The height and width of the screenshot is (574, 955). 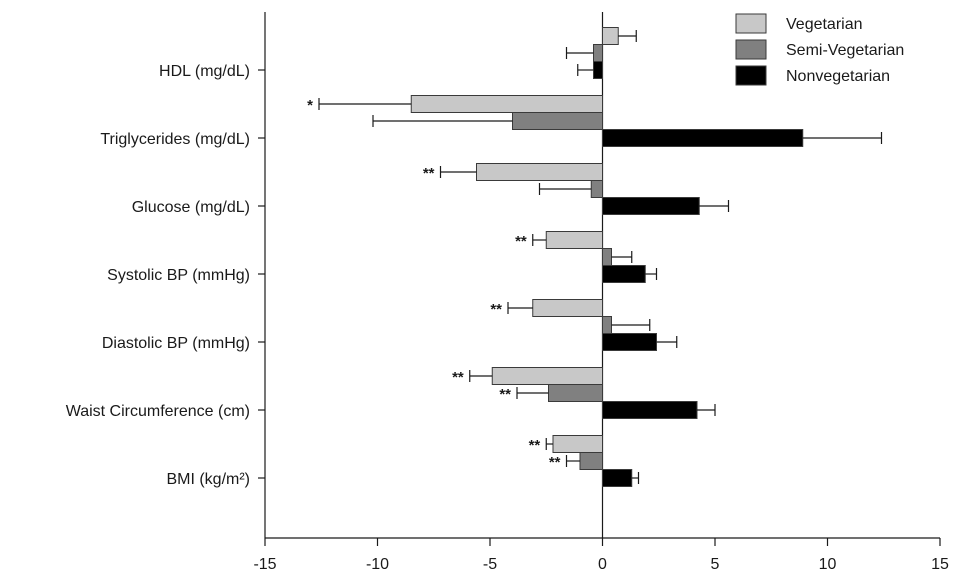 I want to click on category-label: Triglycerides (mg/dL), so click(x=175, y=139).